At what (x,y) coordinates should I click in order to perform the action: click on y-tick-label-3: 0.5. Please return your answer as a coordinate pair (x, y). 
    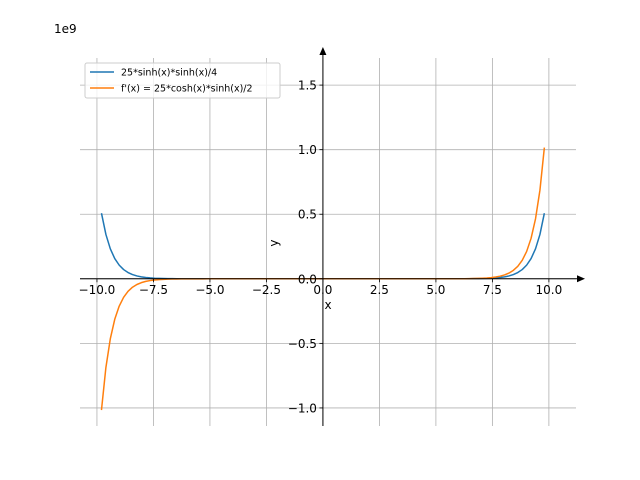
    Looking at the image, I should click on (307, 215).